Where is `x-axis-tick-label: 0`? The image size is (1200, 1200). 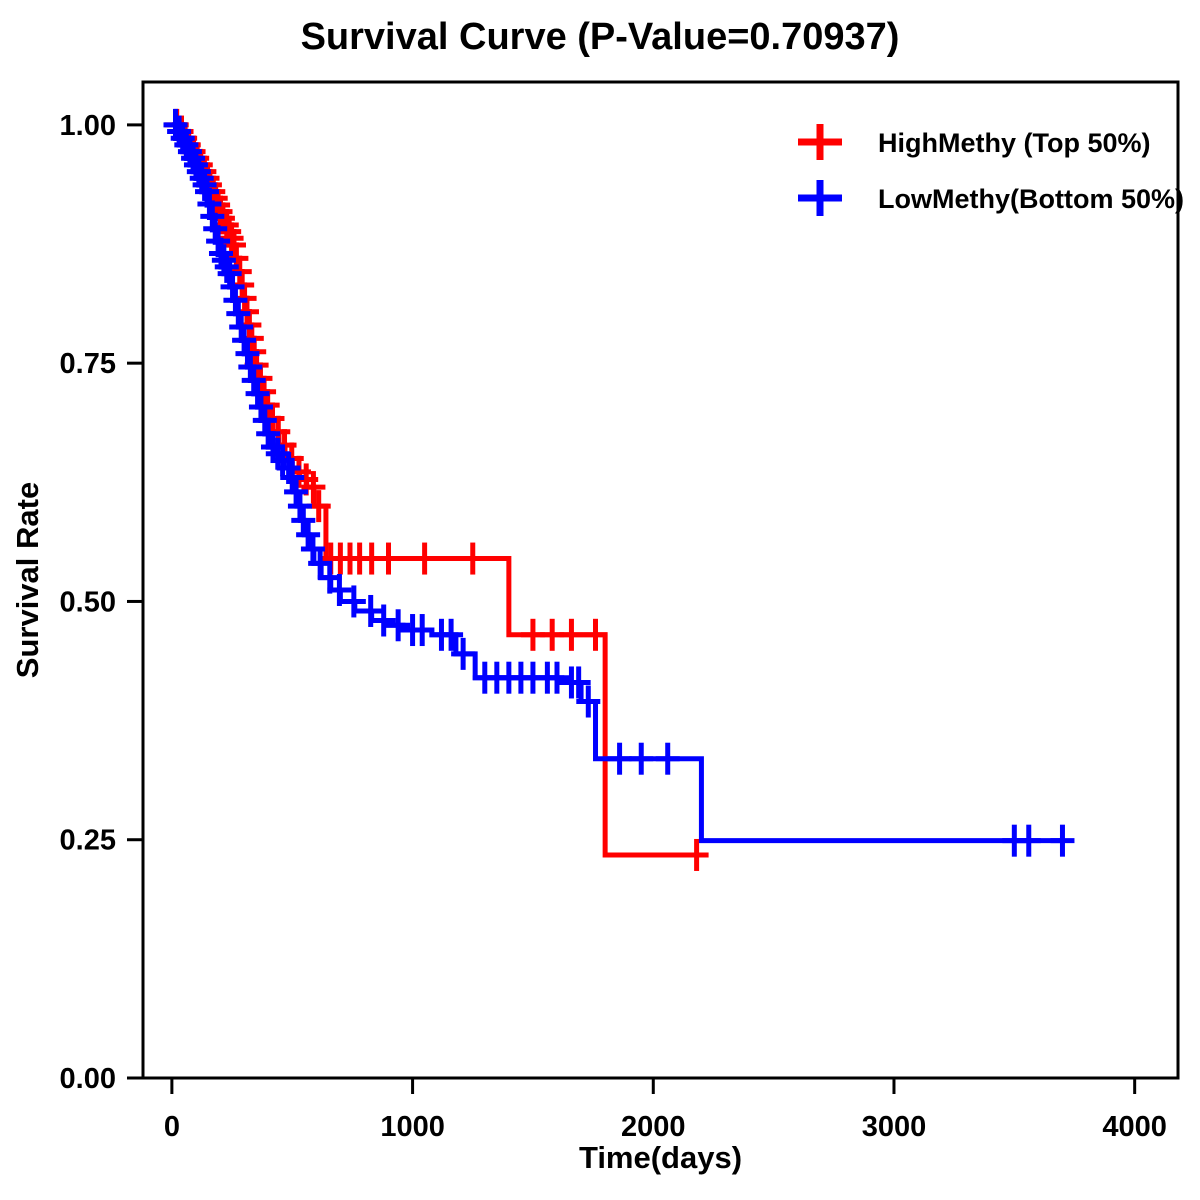 x-axis-tick-label: 0 is located at coordinates (172, 1127).